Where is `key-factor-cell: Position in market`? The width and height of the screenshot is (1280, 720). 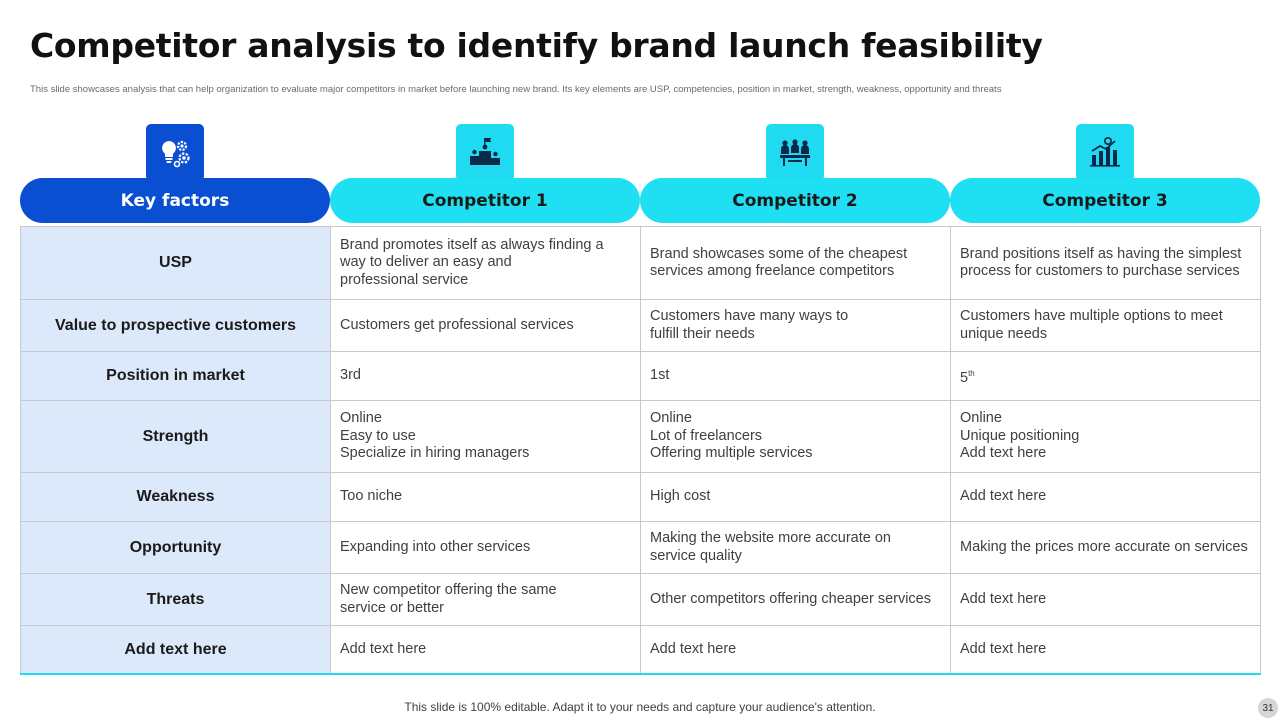 key-factor-cell: Position in market is located at coordinates (175, 376).